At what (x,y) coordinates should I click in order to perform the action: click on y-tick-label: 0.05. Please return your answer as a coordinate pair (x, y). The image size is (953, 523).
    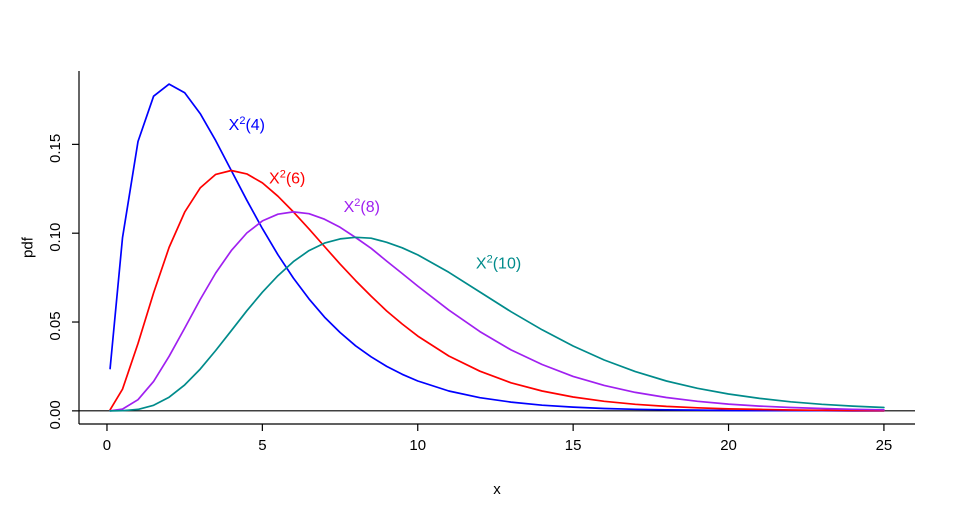
    Looking at the image, I should click on (55, 325).